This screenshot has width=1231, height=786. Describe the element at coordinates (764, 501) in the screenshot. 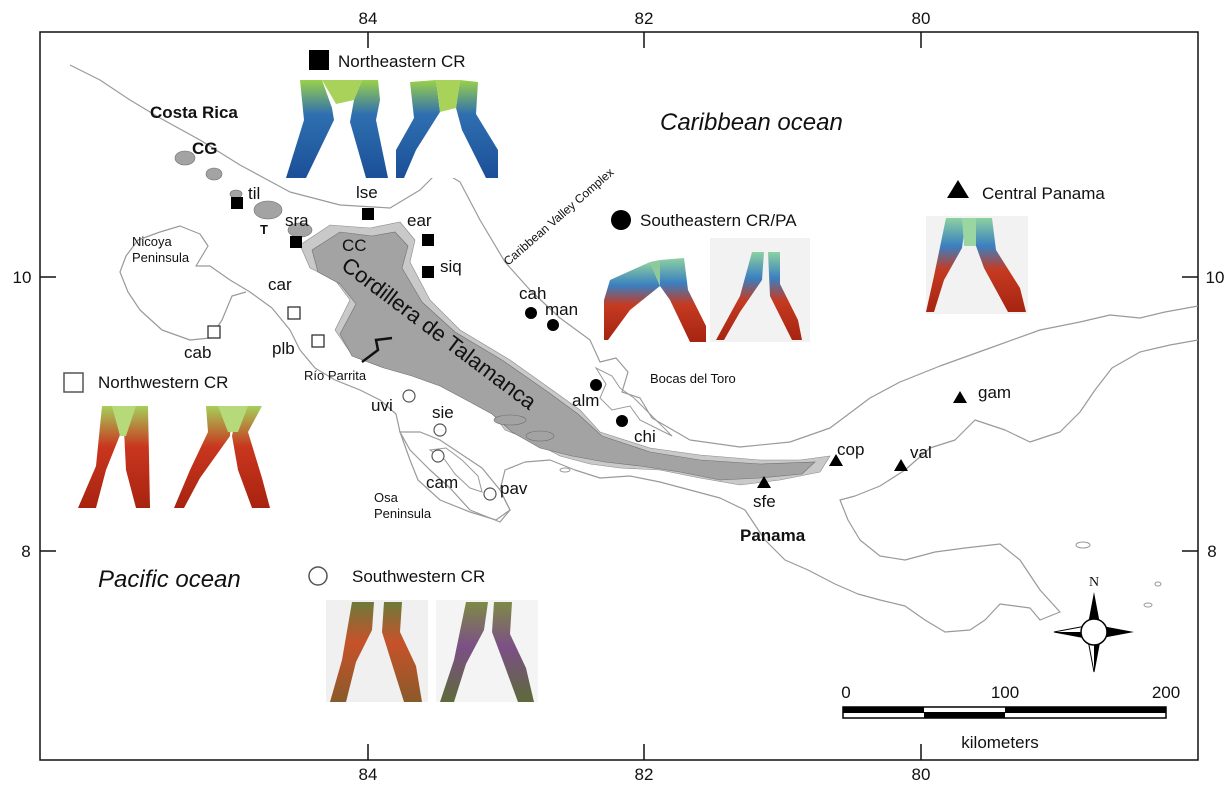

I see `site-label-sfe: sfe` at that location.